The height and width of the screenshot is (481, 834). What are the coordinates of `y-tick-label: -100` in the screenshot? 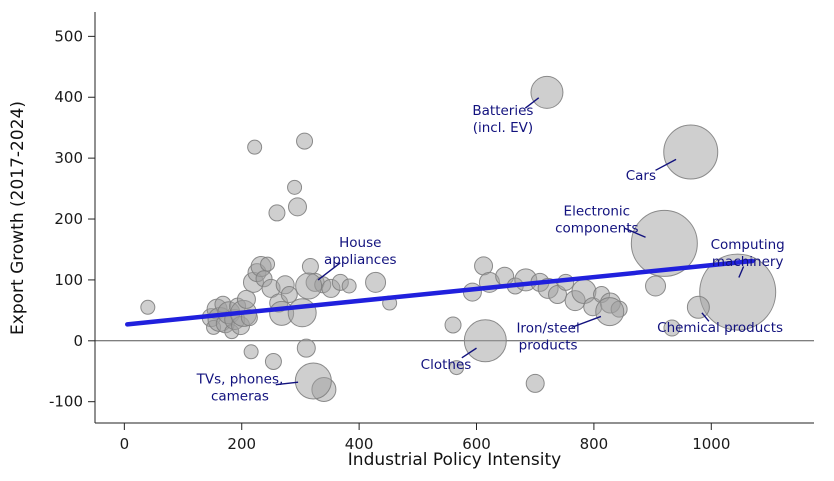 It's located at (66, 402).